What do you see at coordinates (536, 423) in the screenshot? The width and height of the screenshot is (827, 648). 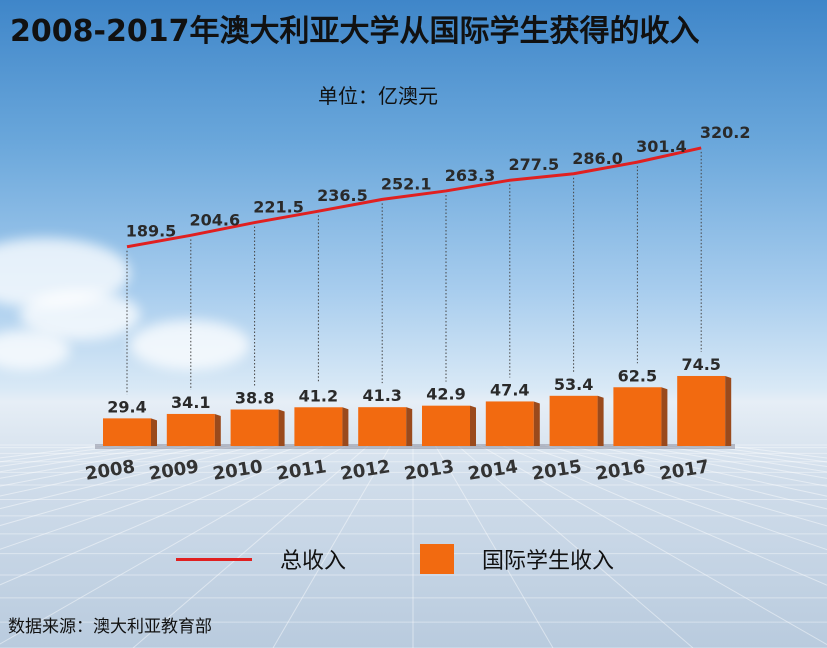 I see `bar-side-2014` at bounding box center [536, 423].